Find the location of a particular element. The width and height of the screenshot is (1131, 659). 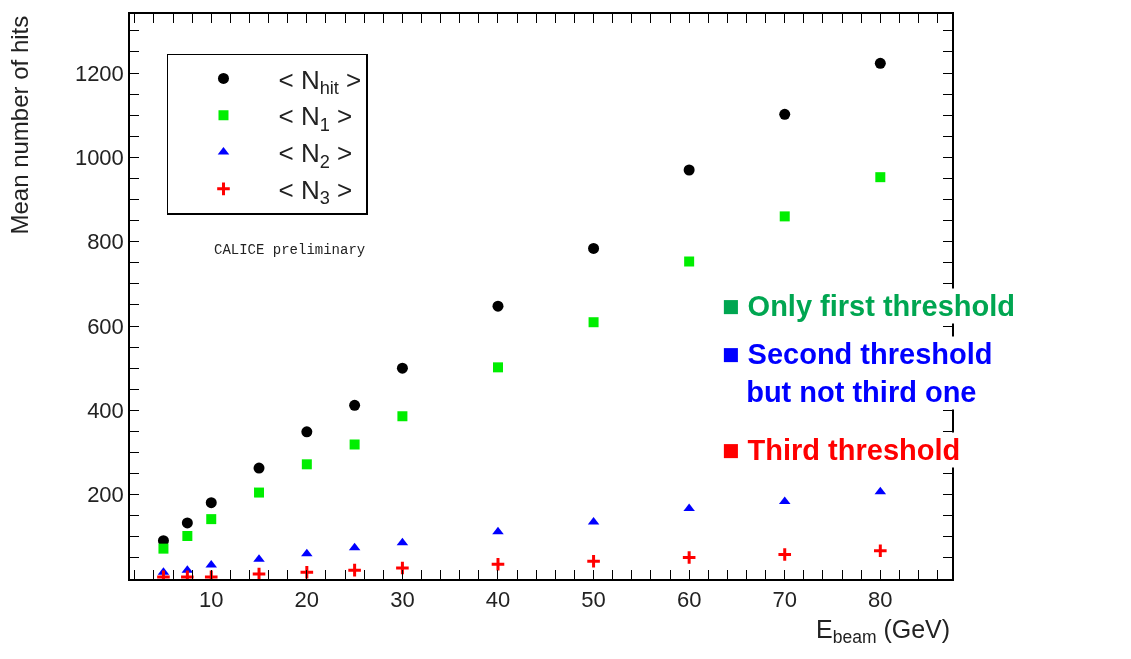

y-tick-label: 1200 is located at coordinates (99, 73).